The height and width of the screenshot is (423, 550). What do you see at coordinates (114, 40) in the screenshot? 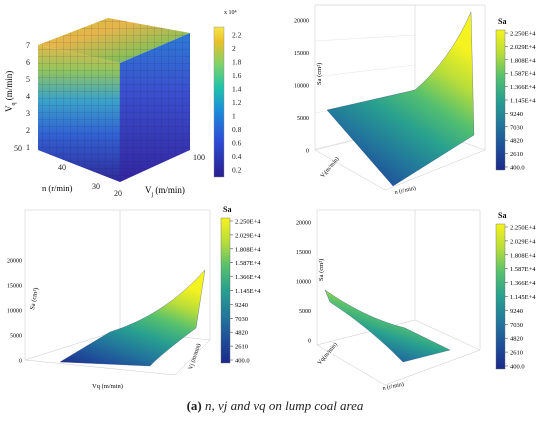
I see `cube-top-grid` at bounding box center [114, 40].